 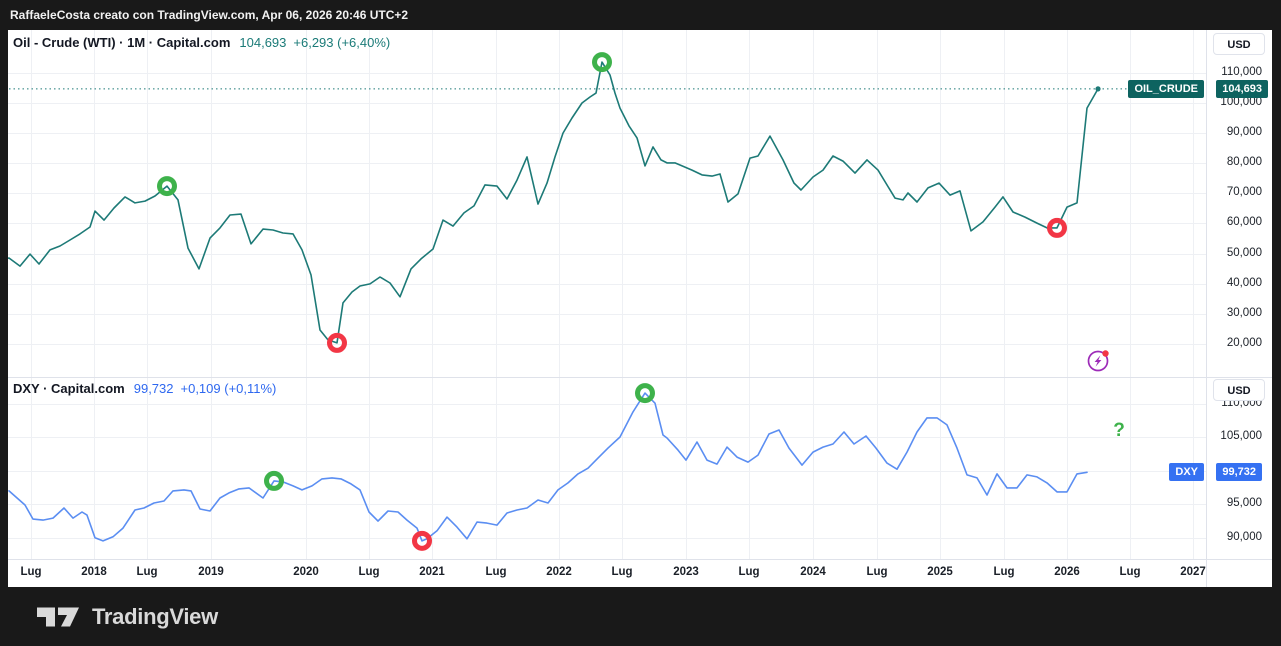 I want to click on price-tick-label: 70,000, so click(x=1244, y=192).